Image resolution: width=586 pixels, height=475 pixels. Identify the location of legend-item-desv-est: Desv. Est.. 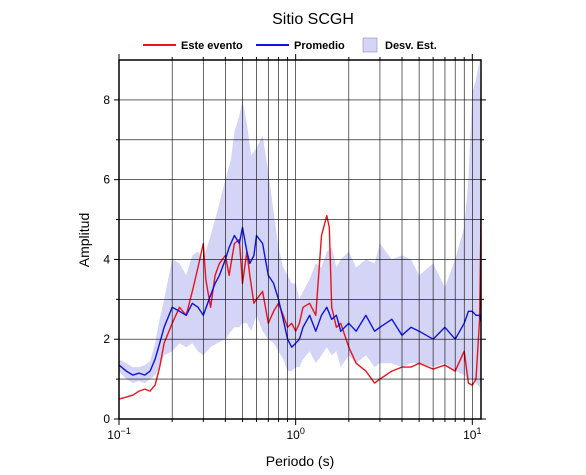
(399, 45).